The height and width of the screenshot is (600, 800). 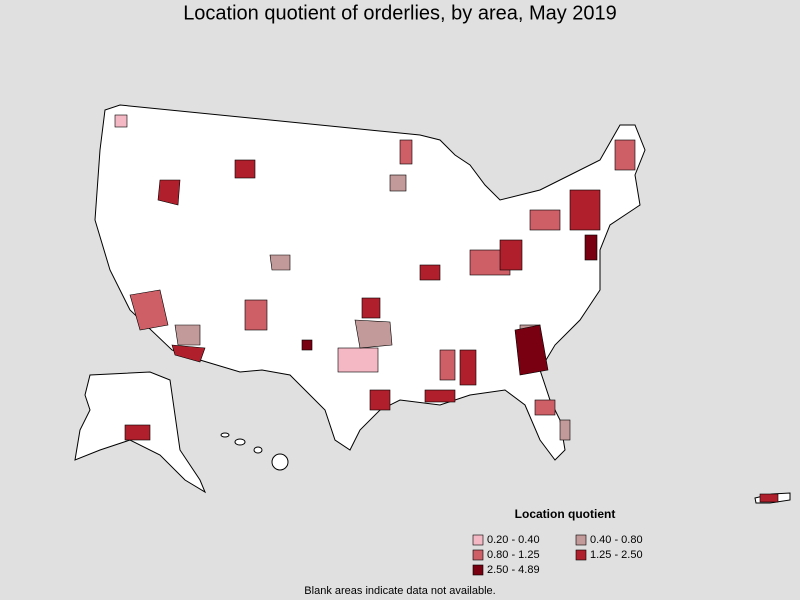 I want to click on legend-label: 2.50 - 4.89, so click(x=513, y=570).